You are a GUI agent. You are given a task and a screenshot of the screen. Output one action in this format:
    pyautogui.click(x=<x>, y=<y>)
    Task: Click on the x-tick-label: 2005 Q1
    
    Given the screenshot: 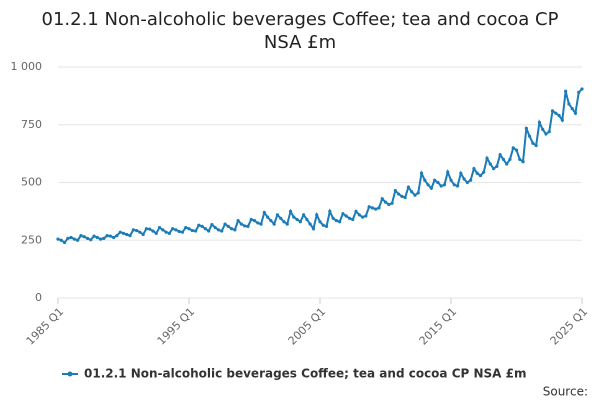 What is the action you would take?
    pyautogui.click(x=307, y=326)
    